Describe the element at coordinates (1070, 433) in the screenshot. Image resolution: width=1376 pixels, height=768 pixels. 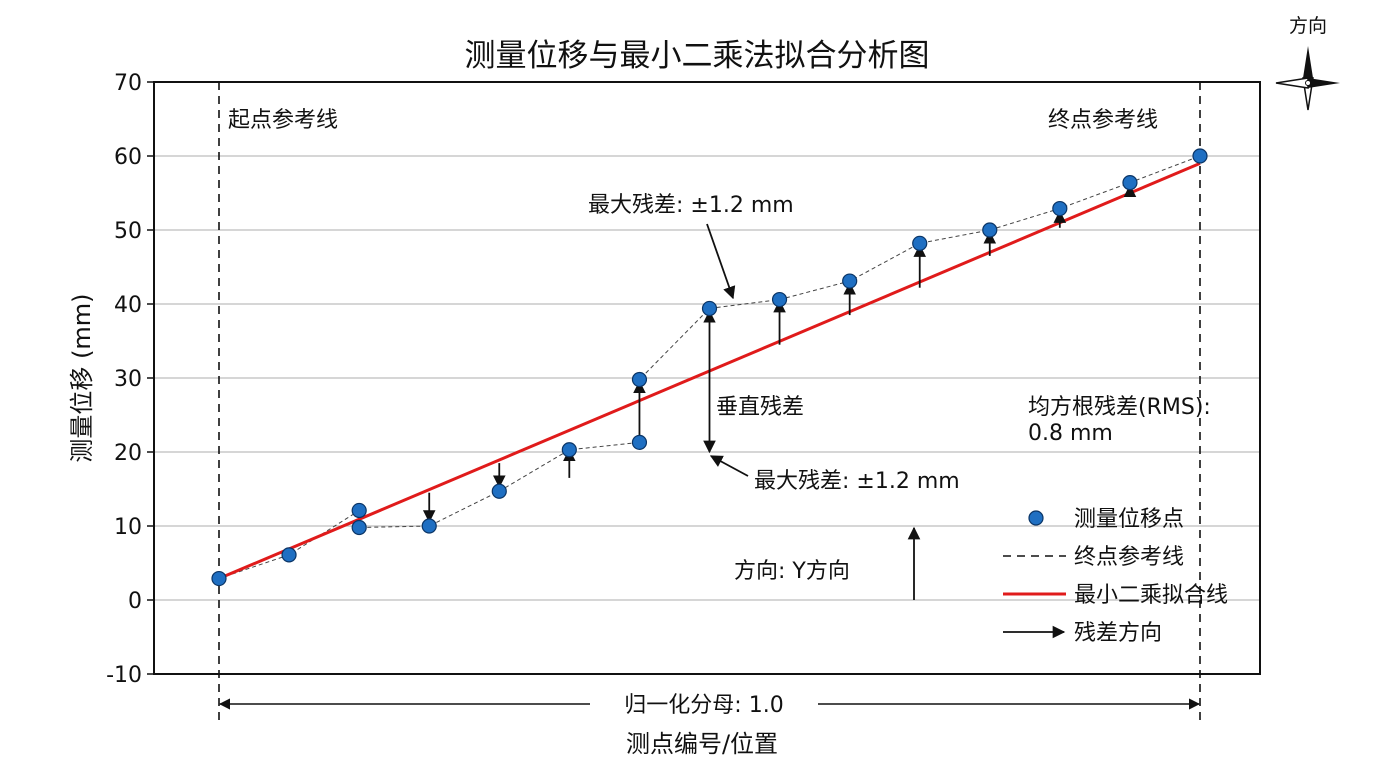
I see `rms-value: 0.8 mm` at that location.